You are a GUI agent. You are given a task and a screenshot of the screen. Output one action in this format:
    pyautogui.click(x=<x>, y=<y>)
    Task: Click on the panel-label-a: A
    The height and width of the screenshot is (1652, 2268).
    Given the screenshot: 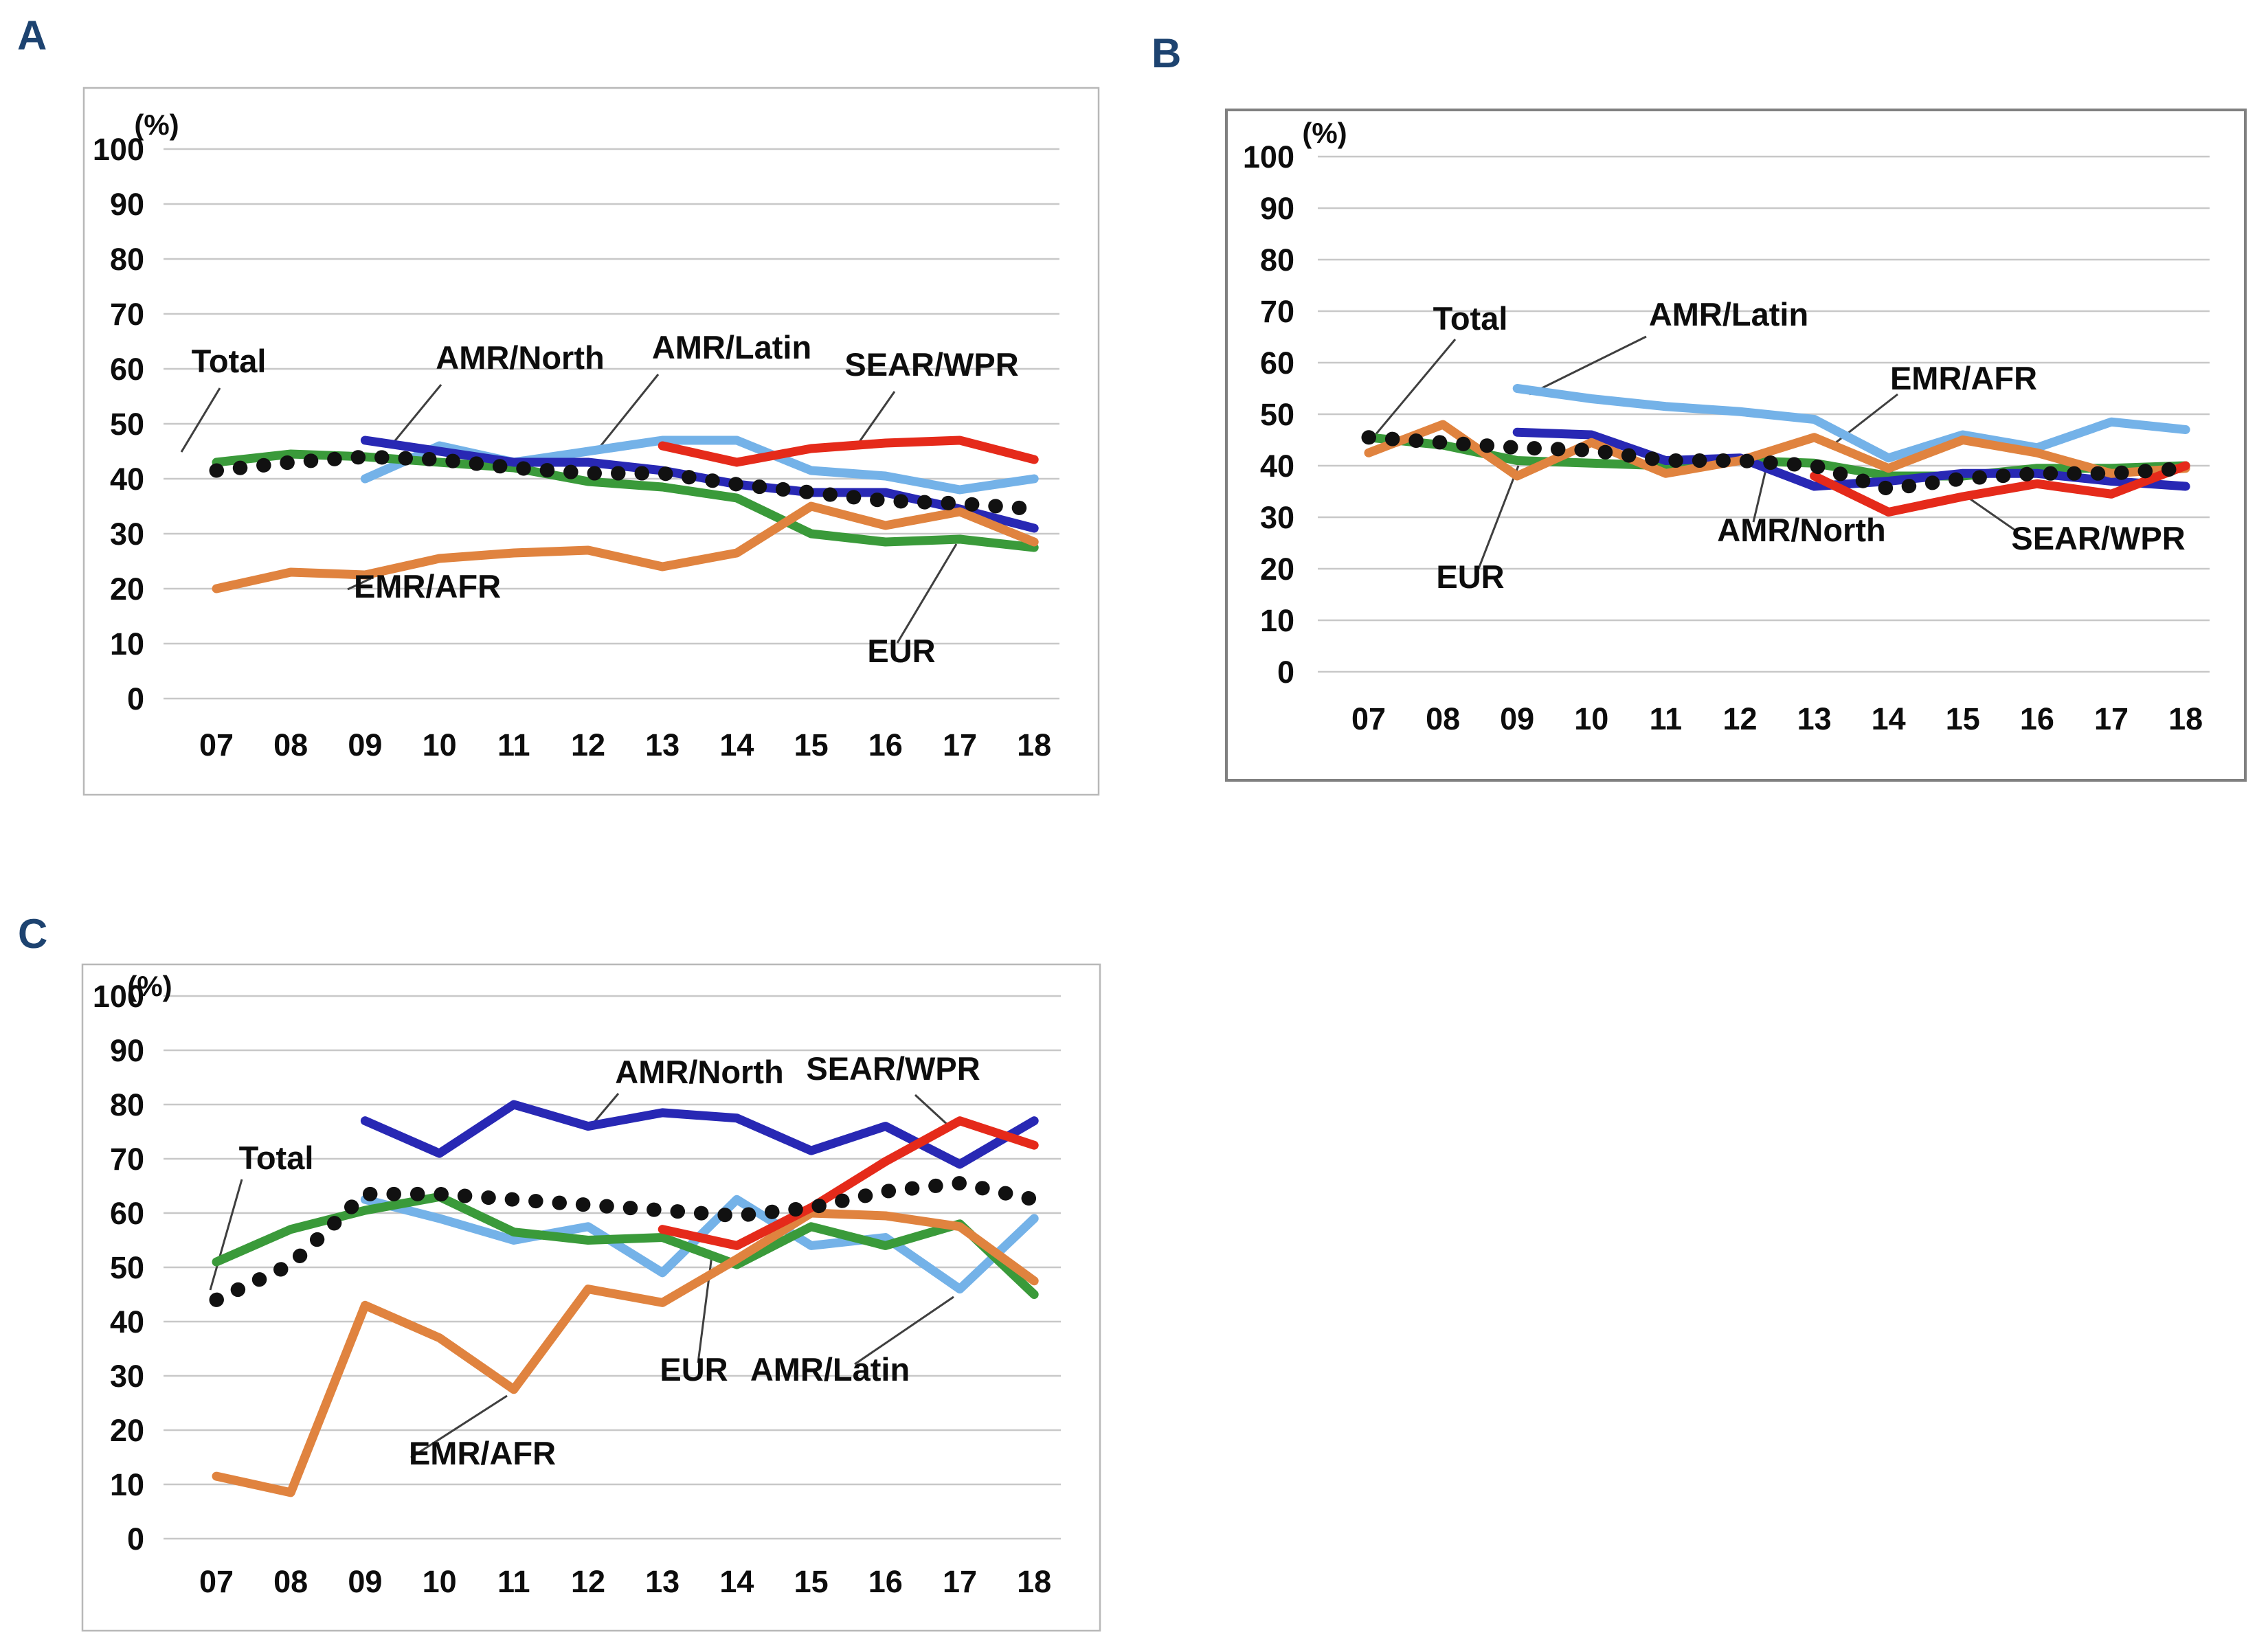 What is the action you would take?
    pyautogui.click(x=32, y=35)
    